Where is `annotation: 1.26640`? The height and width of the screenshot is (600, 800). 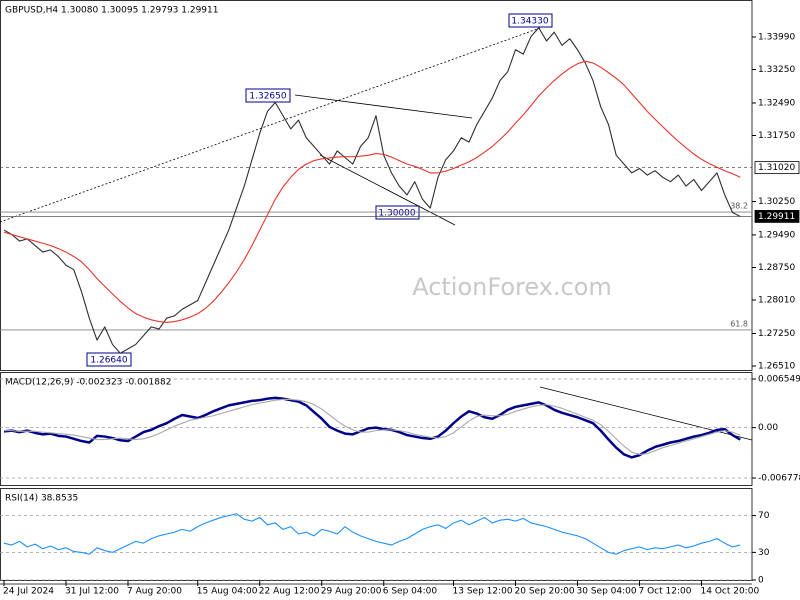
annotation: 1.26640 is located at coordinates (109, 359).